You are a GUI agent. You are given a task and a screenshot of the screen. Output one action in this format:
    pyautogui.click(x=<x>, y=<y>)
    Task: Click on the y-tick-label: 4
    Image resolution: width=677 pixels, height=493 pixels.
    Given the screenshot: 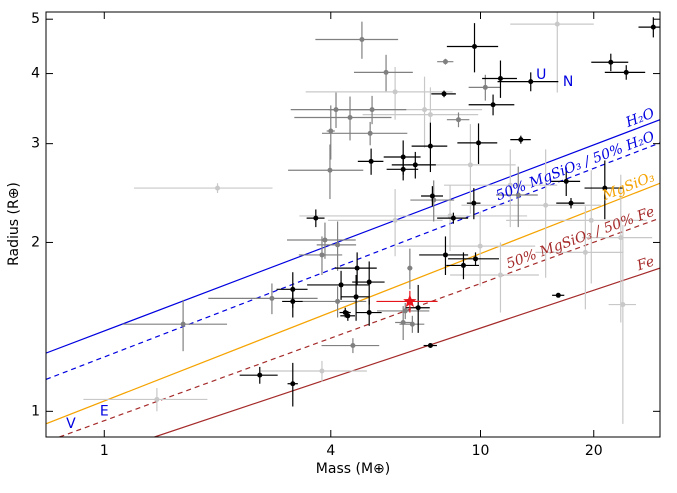 What is the action you would take?
    pyautogui.click(x=35, y=74)
    